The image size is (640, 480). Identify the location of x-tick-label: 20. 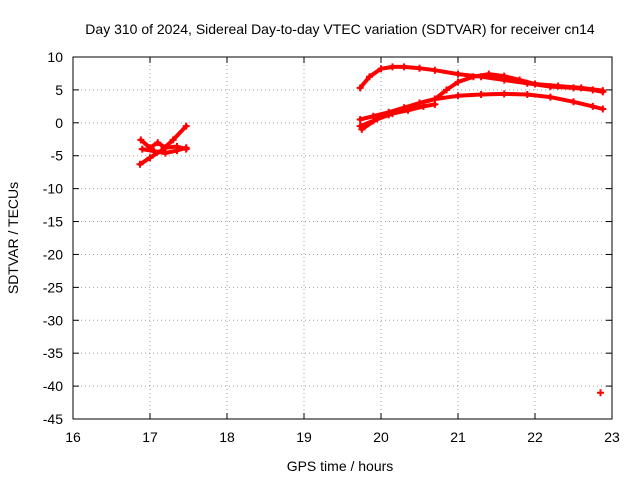
(381, 437).